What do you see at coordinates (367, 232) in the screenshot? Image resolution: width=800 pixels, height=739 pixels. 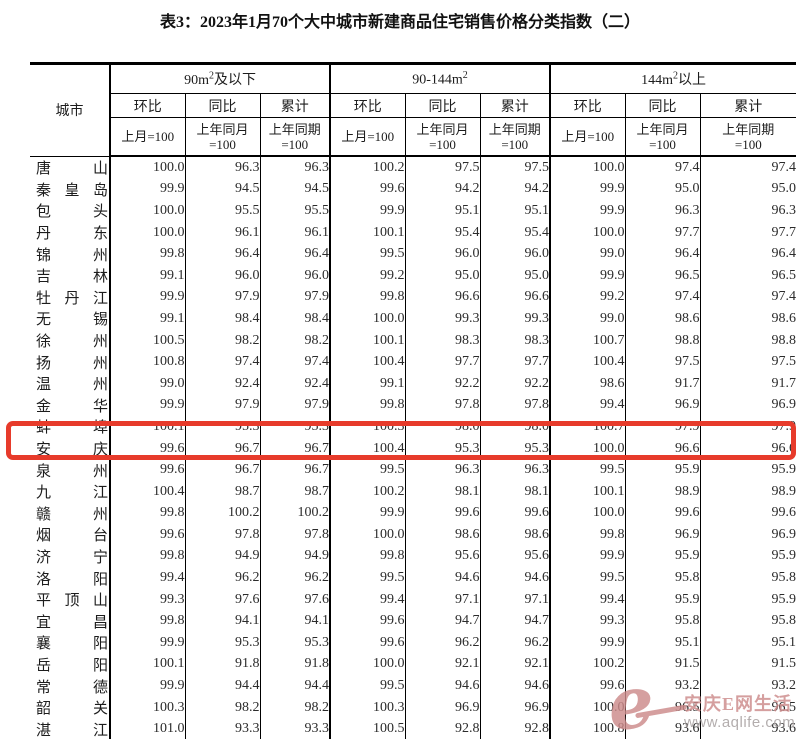 I see `value-cell: 100.1` at bounding box center [367, 232].